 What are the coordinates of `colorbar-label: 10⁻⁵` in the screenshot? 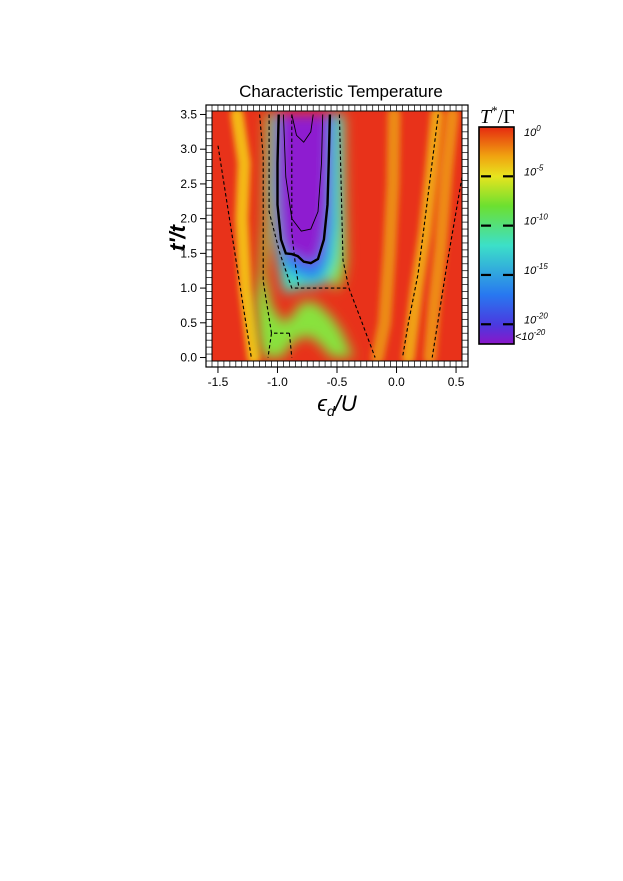 It's located at (534, 170).